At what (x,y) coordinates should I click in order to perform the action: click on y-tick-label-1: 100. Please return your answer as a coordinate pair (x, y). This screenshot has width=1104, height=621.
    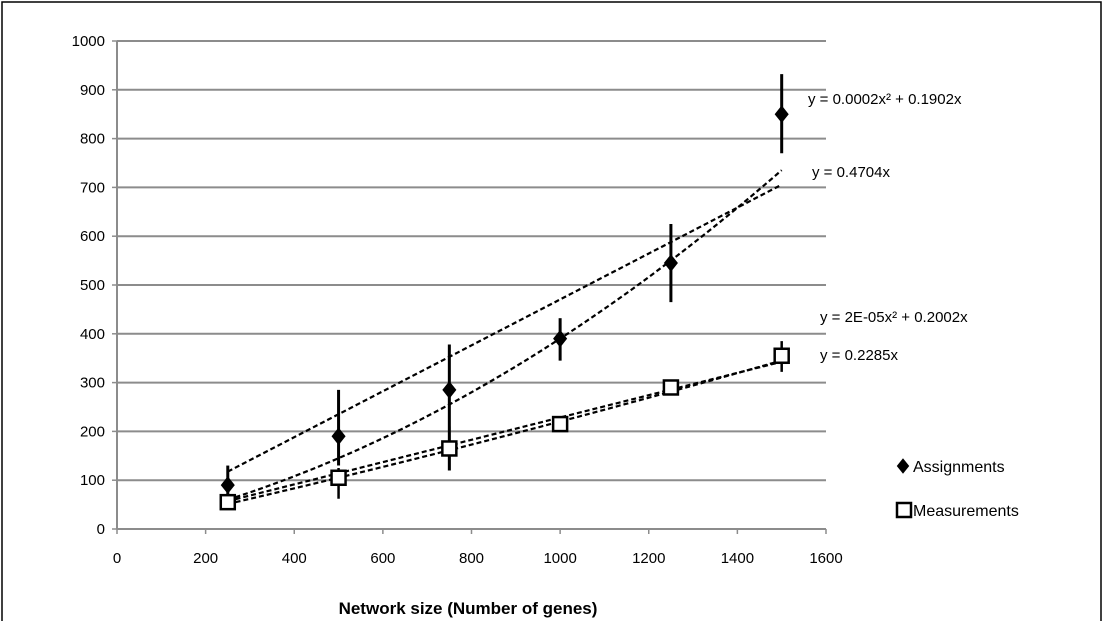
    Looking at the image, I should click on (92, 480).